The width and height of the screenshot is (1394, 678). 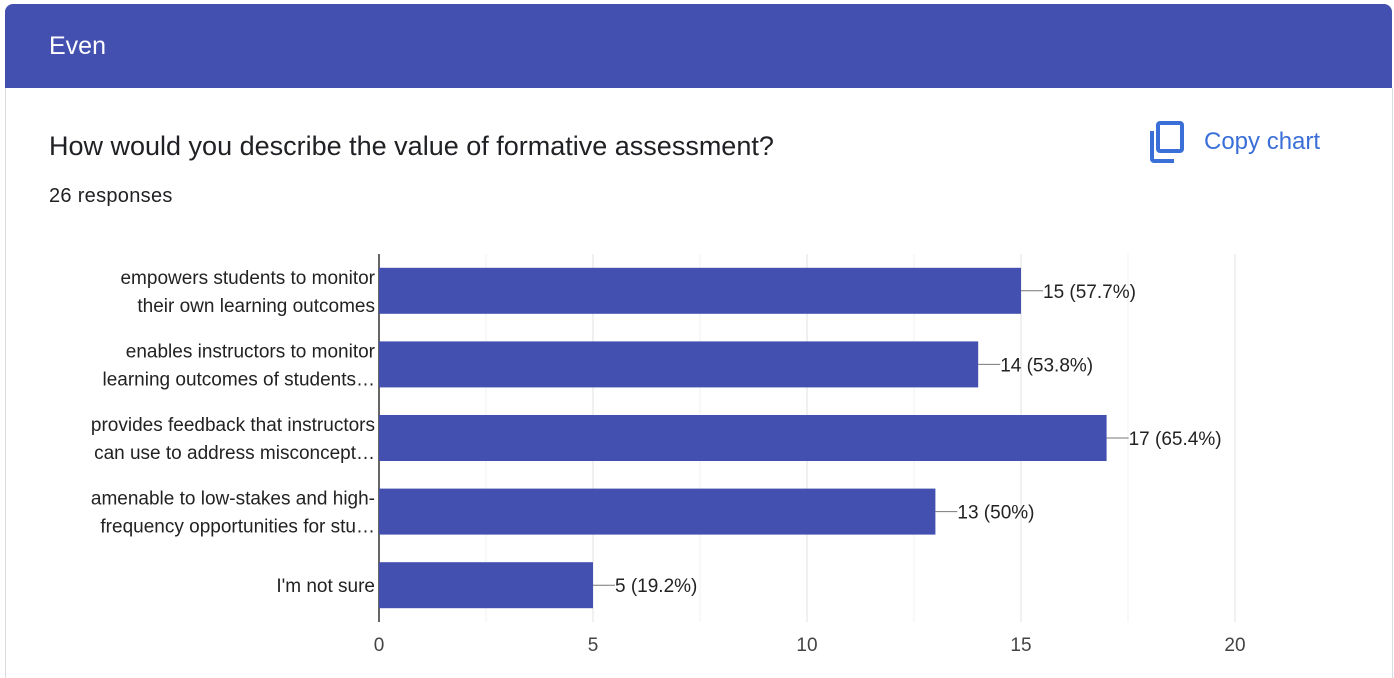 I want to click on data-label: 15 (57.7%), so click(x=1089, y=292).